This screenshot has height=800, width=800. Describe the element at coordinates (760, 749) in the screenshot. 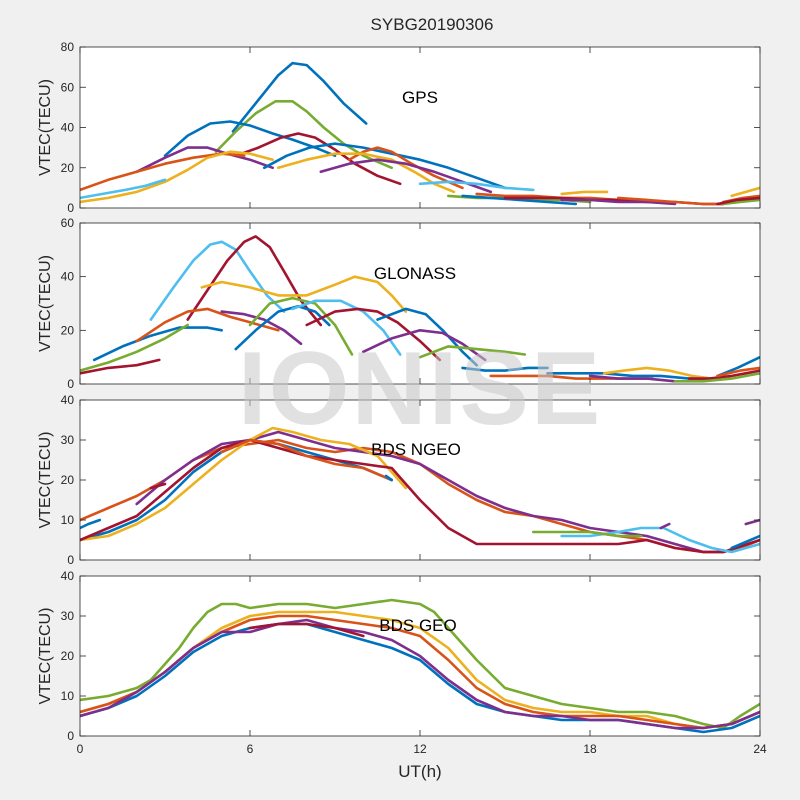

I see `x-tick-label: 24` at that location.